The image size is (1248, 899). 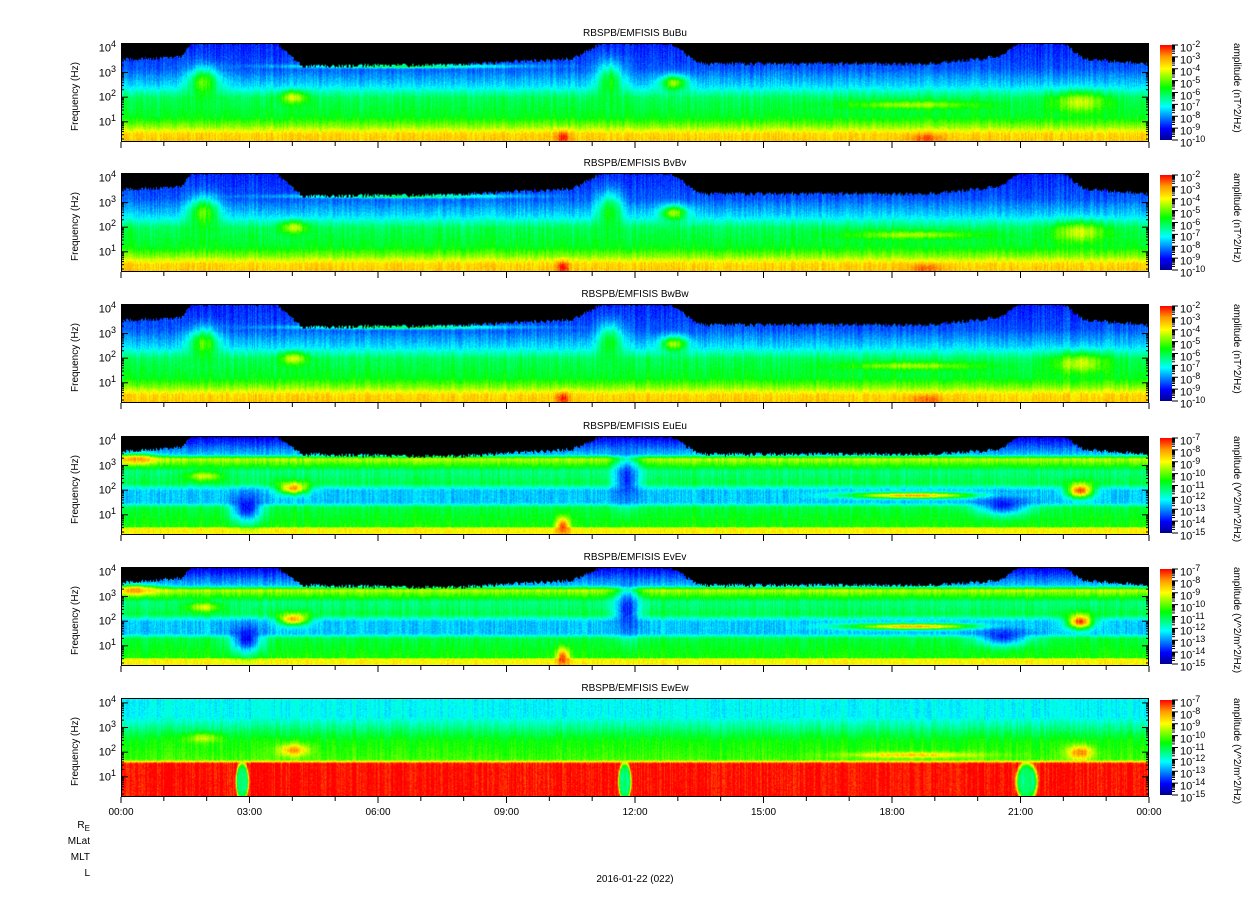 What do you see at coordinates (1190, 391) in the screenshot?
I see `colorbar-tick-label: 10⁻⁹` at bounding box center [1190, 391].